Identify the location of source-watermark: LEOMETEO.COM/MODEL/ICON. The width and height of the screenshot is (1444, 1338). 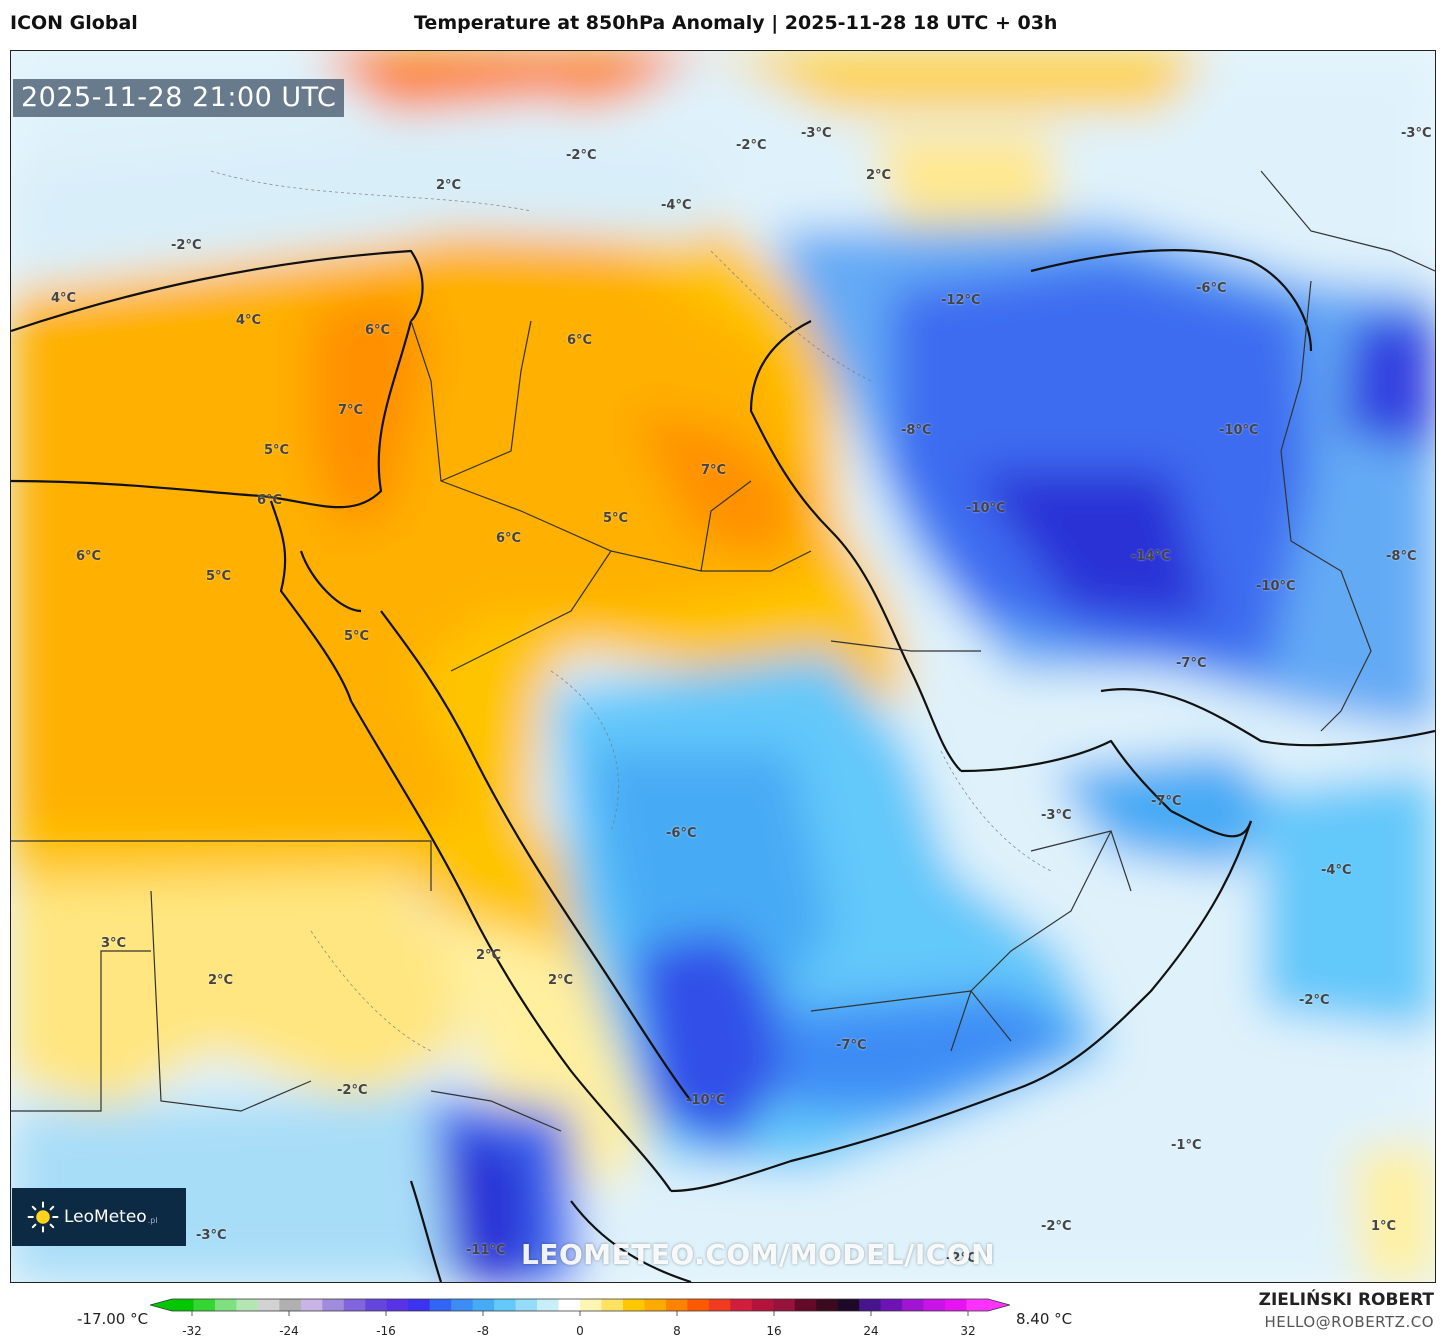
(758, 1254).